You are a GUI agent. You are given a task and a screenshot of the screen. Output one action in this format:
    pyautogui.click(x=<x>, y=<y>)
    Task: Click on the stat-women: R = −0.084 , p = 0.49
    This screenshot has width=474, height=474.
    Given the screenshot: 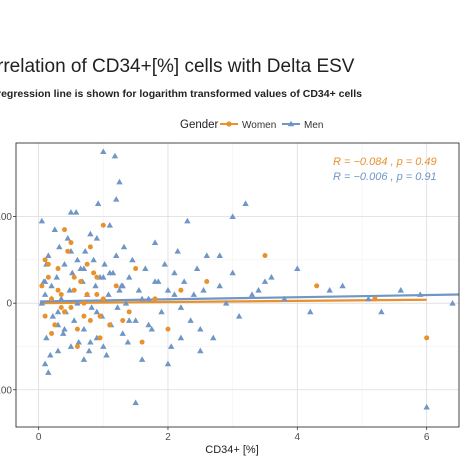 What is the action you would take?
    pyautogui.click(x=385, y=162)
    